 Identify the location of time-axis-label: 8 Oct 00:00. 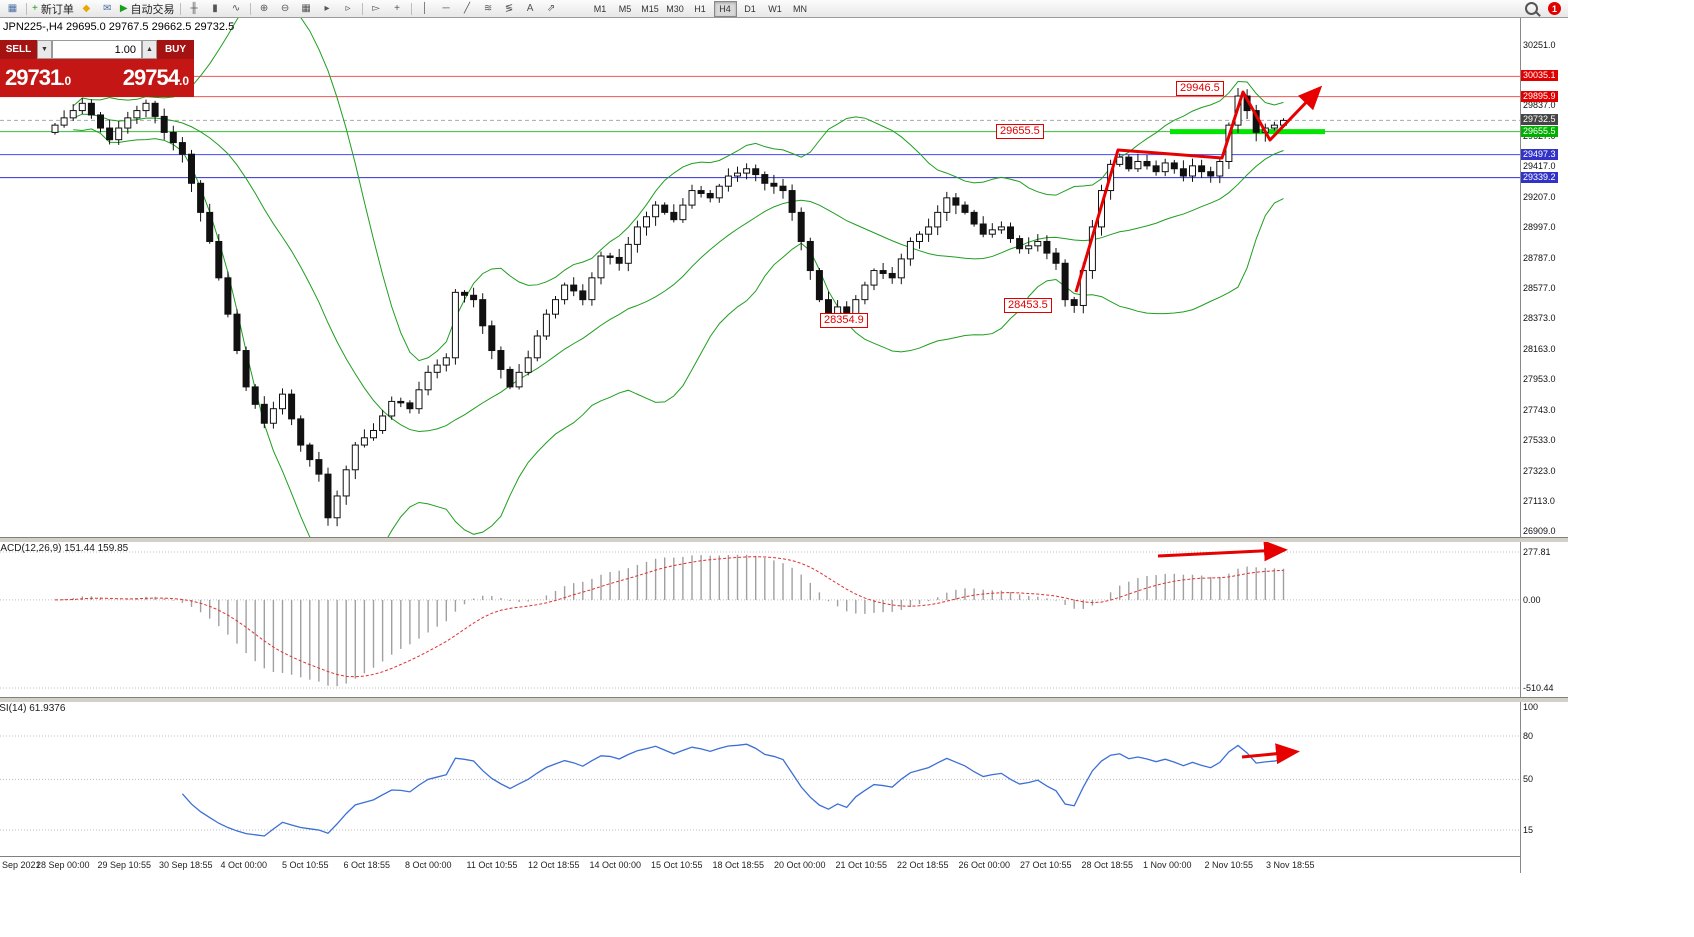
(428, 865).